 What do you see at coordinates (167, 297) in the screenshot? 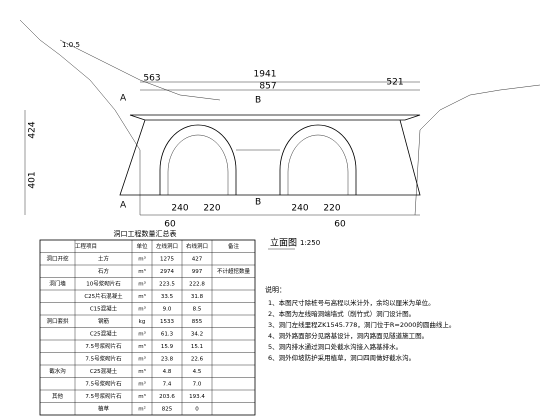
I see `table-cell: 33.5` at bounding box center [167, 297].